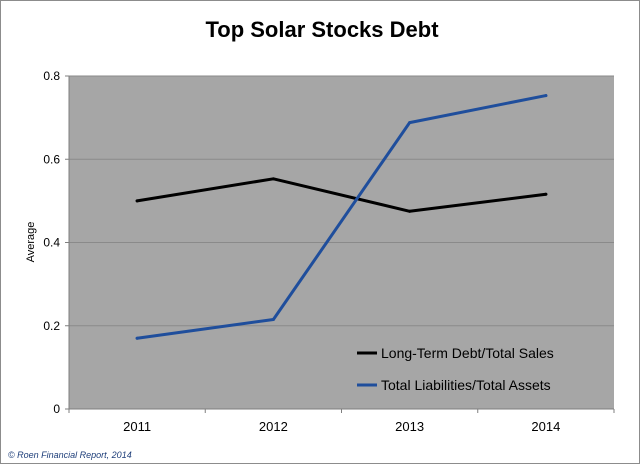 The width and height of the screenshot is (640, 464). I want to click on x-tick-label-0: 2011, so click(137, 426).